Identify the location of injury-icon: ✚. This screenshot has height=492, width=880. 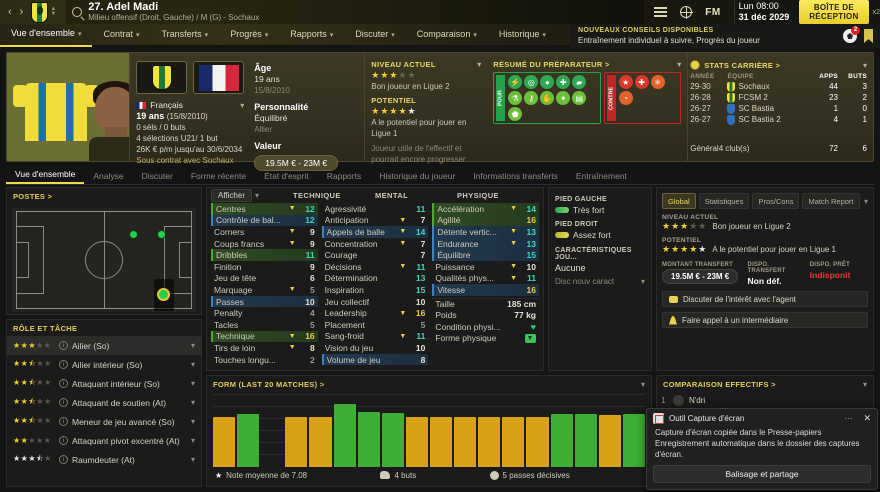
(641, 82).